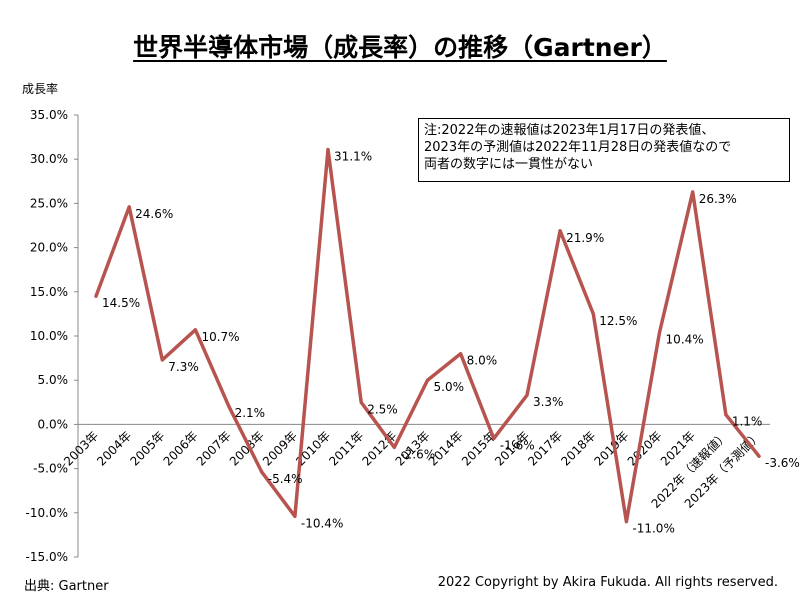  Describe the element at coordinates (181, 449) in the screenshot. I see `x-tick-label: 2006年` at that location.